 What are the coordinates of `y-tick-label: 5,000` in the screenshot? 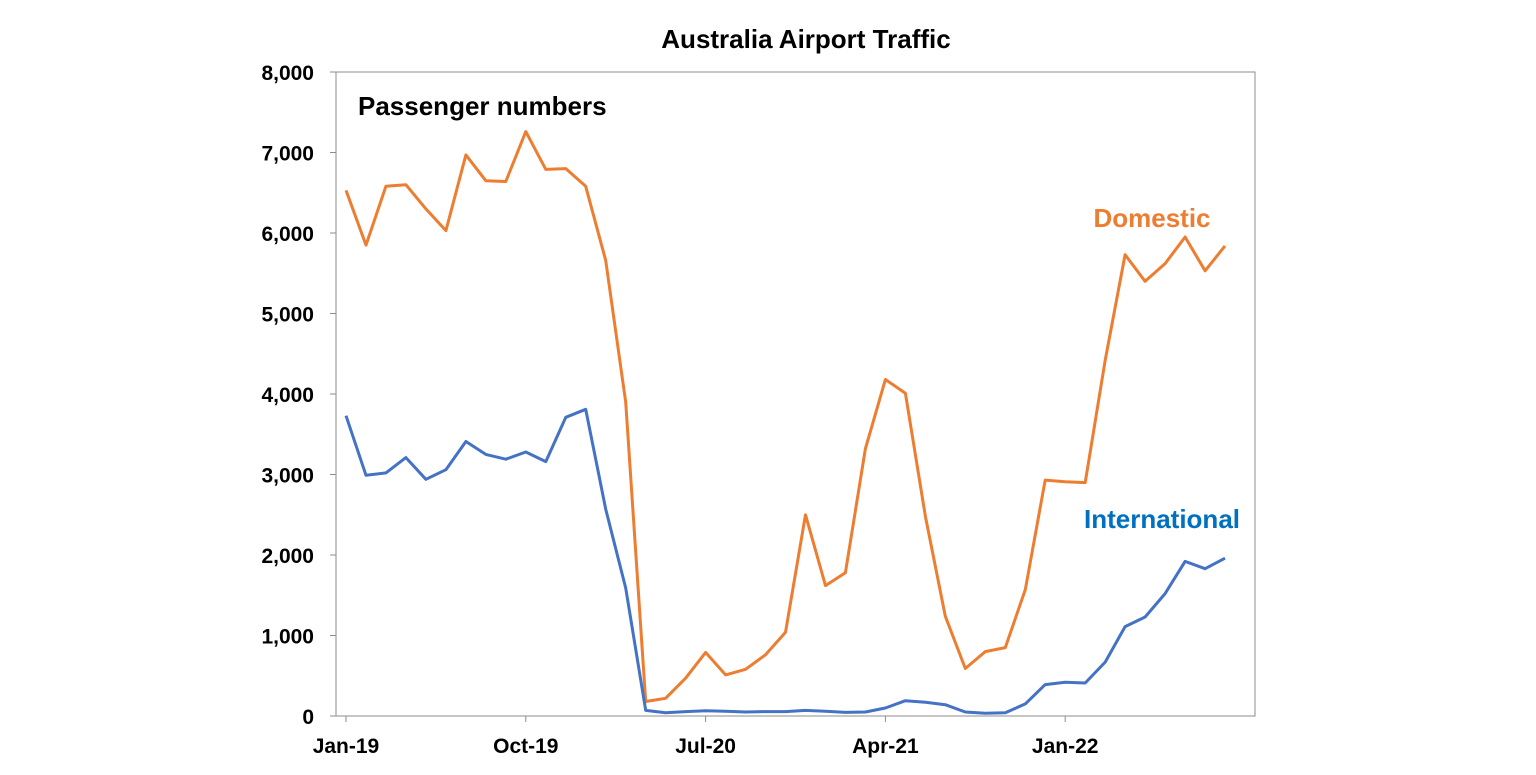 It's located at (287, 315).